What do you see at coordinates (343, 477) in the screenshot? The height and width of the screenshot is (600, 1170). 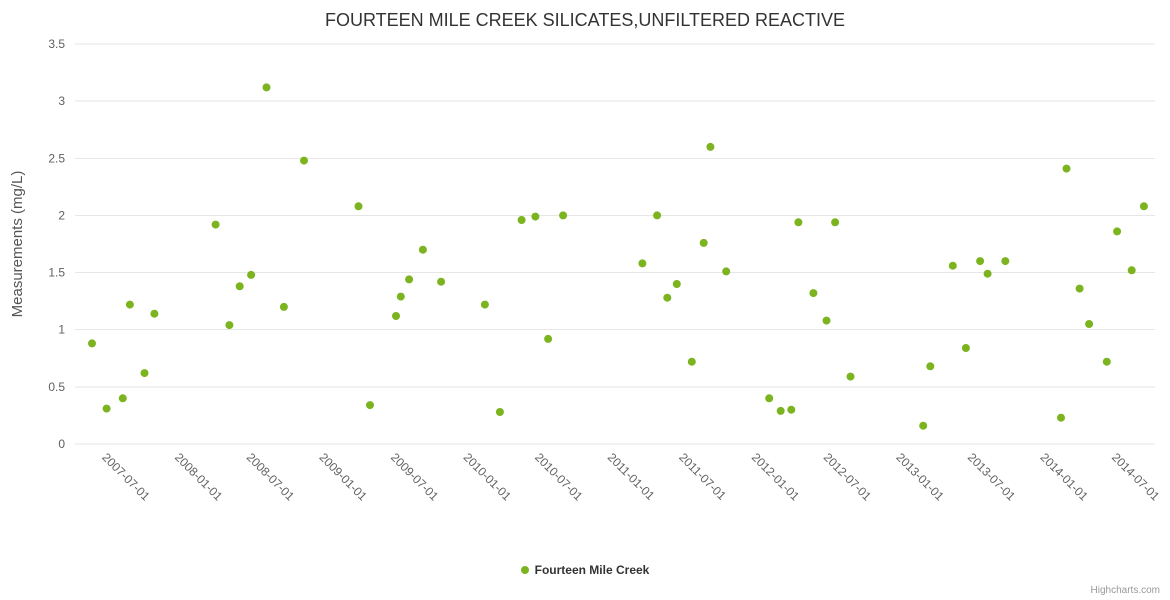 I see `x-tick-label: 2009-01-01` at bounding box center [343, 477].